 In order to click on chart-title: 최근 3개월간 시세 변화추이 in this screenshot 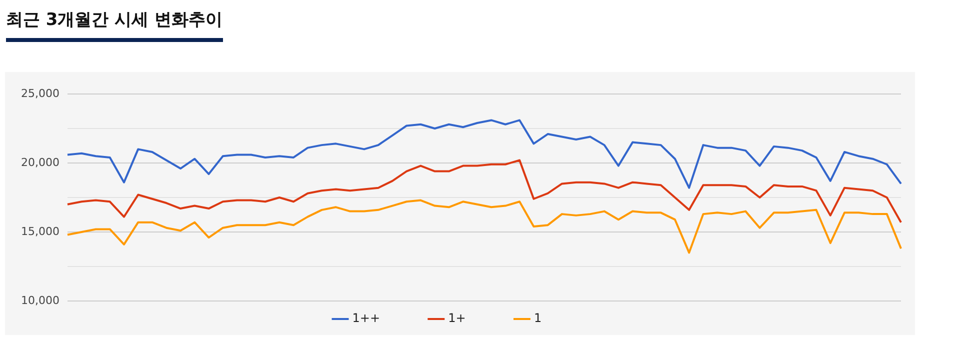, I will do `click(114, 25)`.